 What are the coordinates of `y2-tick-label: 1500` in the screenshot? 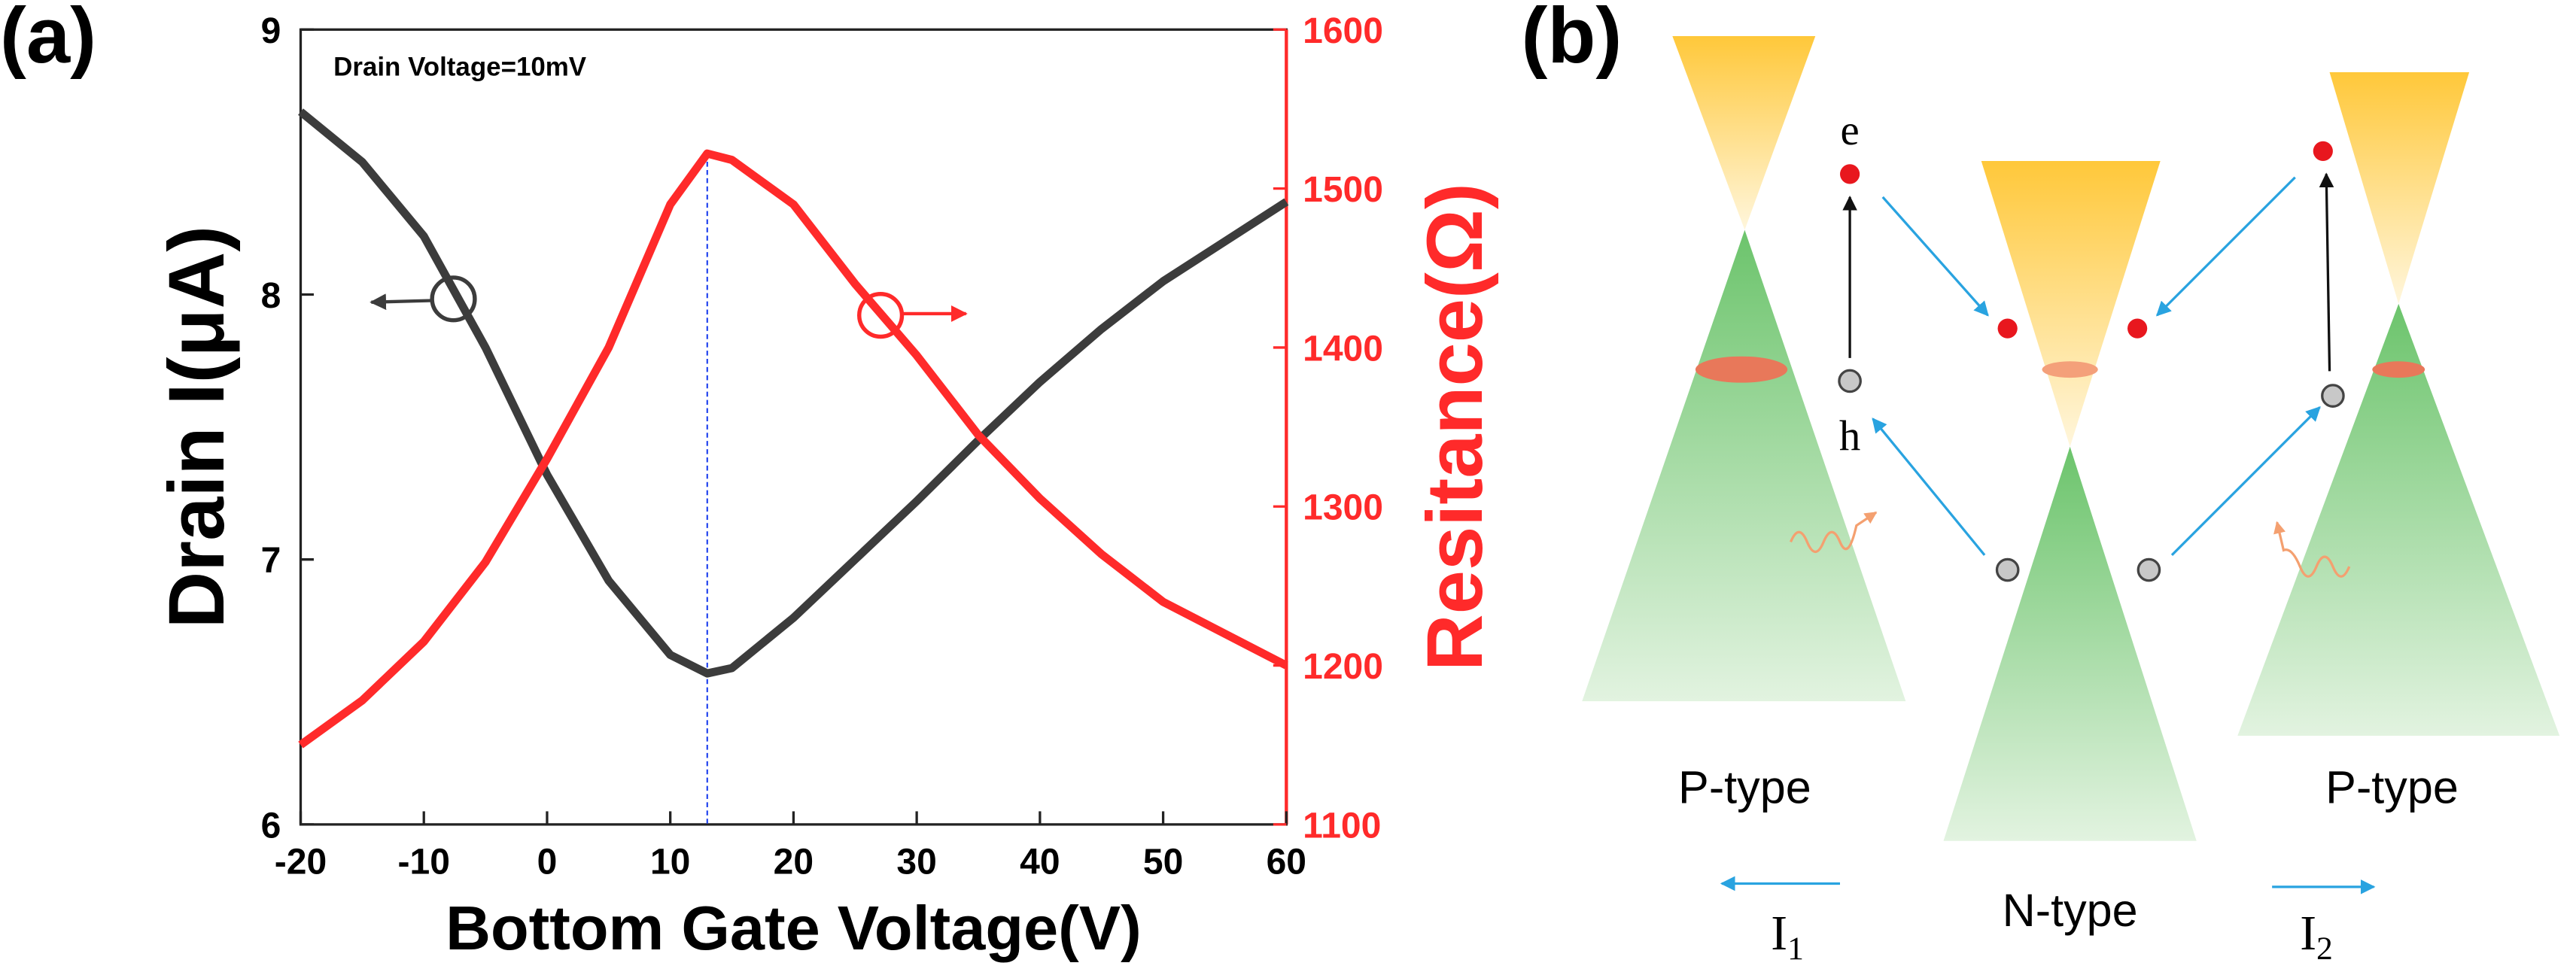 It's located at (1343, 190).